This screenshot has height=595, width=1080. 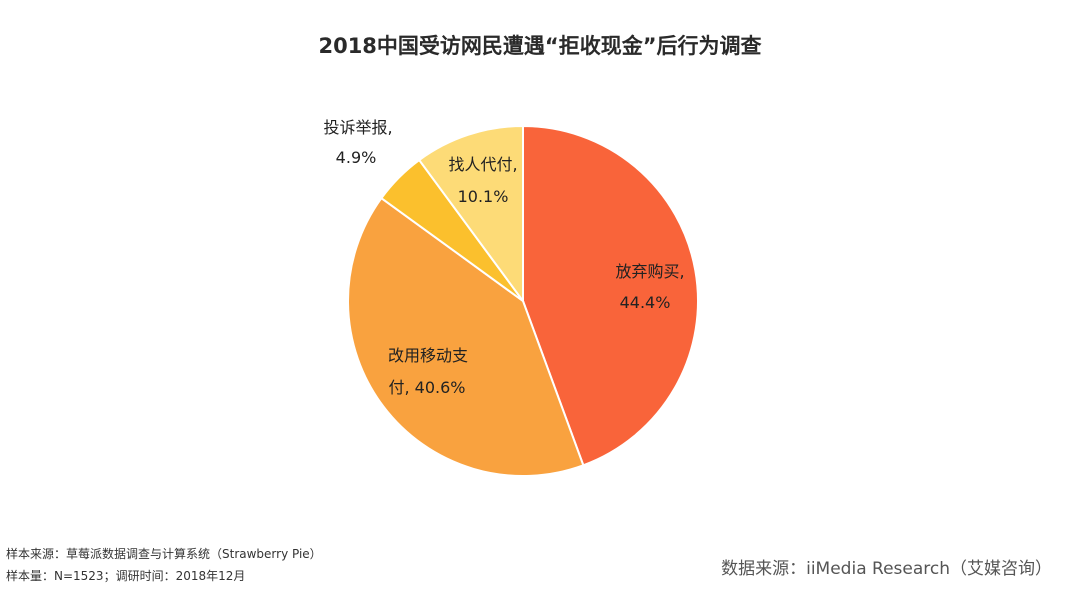 I want to click on sample-info: 样本量：N=1523；调研时间：2018年12月, so click(x=126, y=576).